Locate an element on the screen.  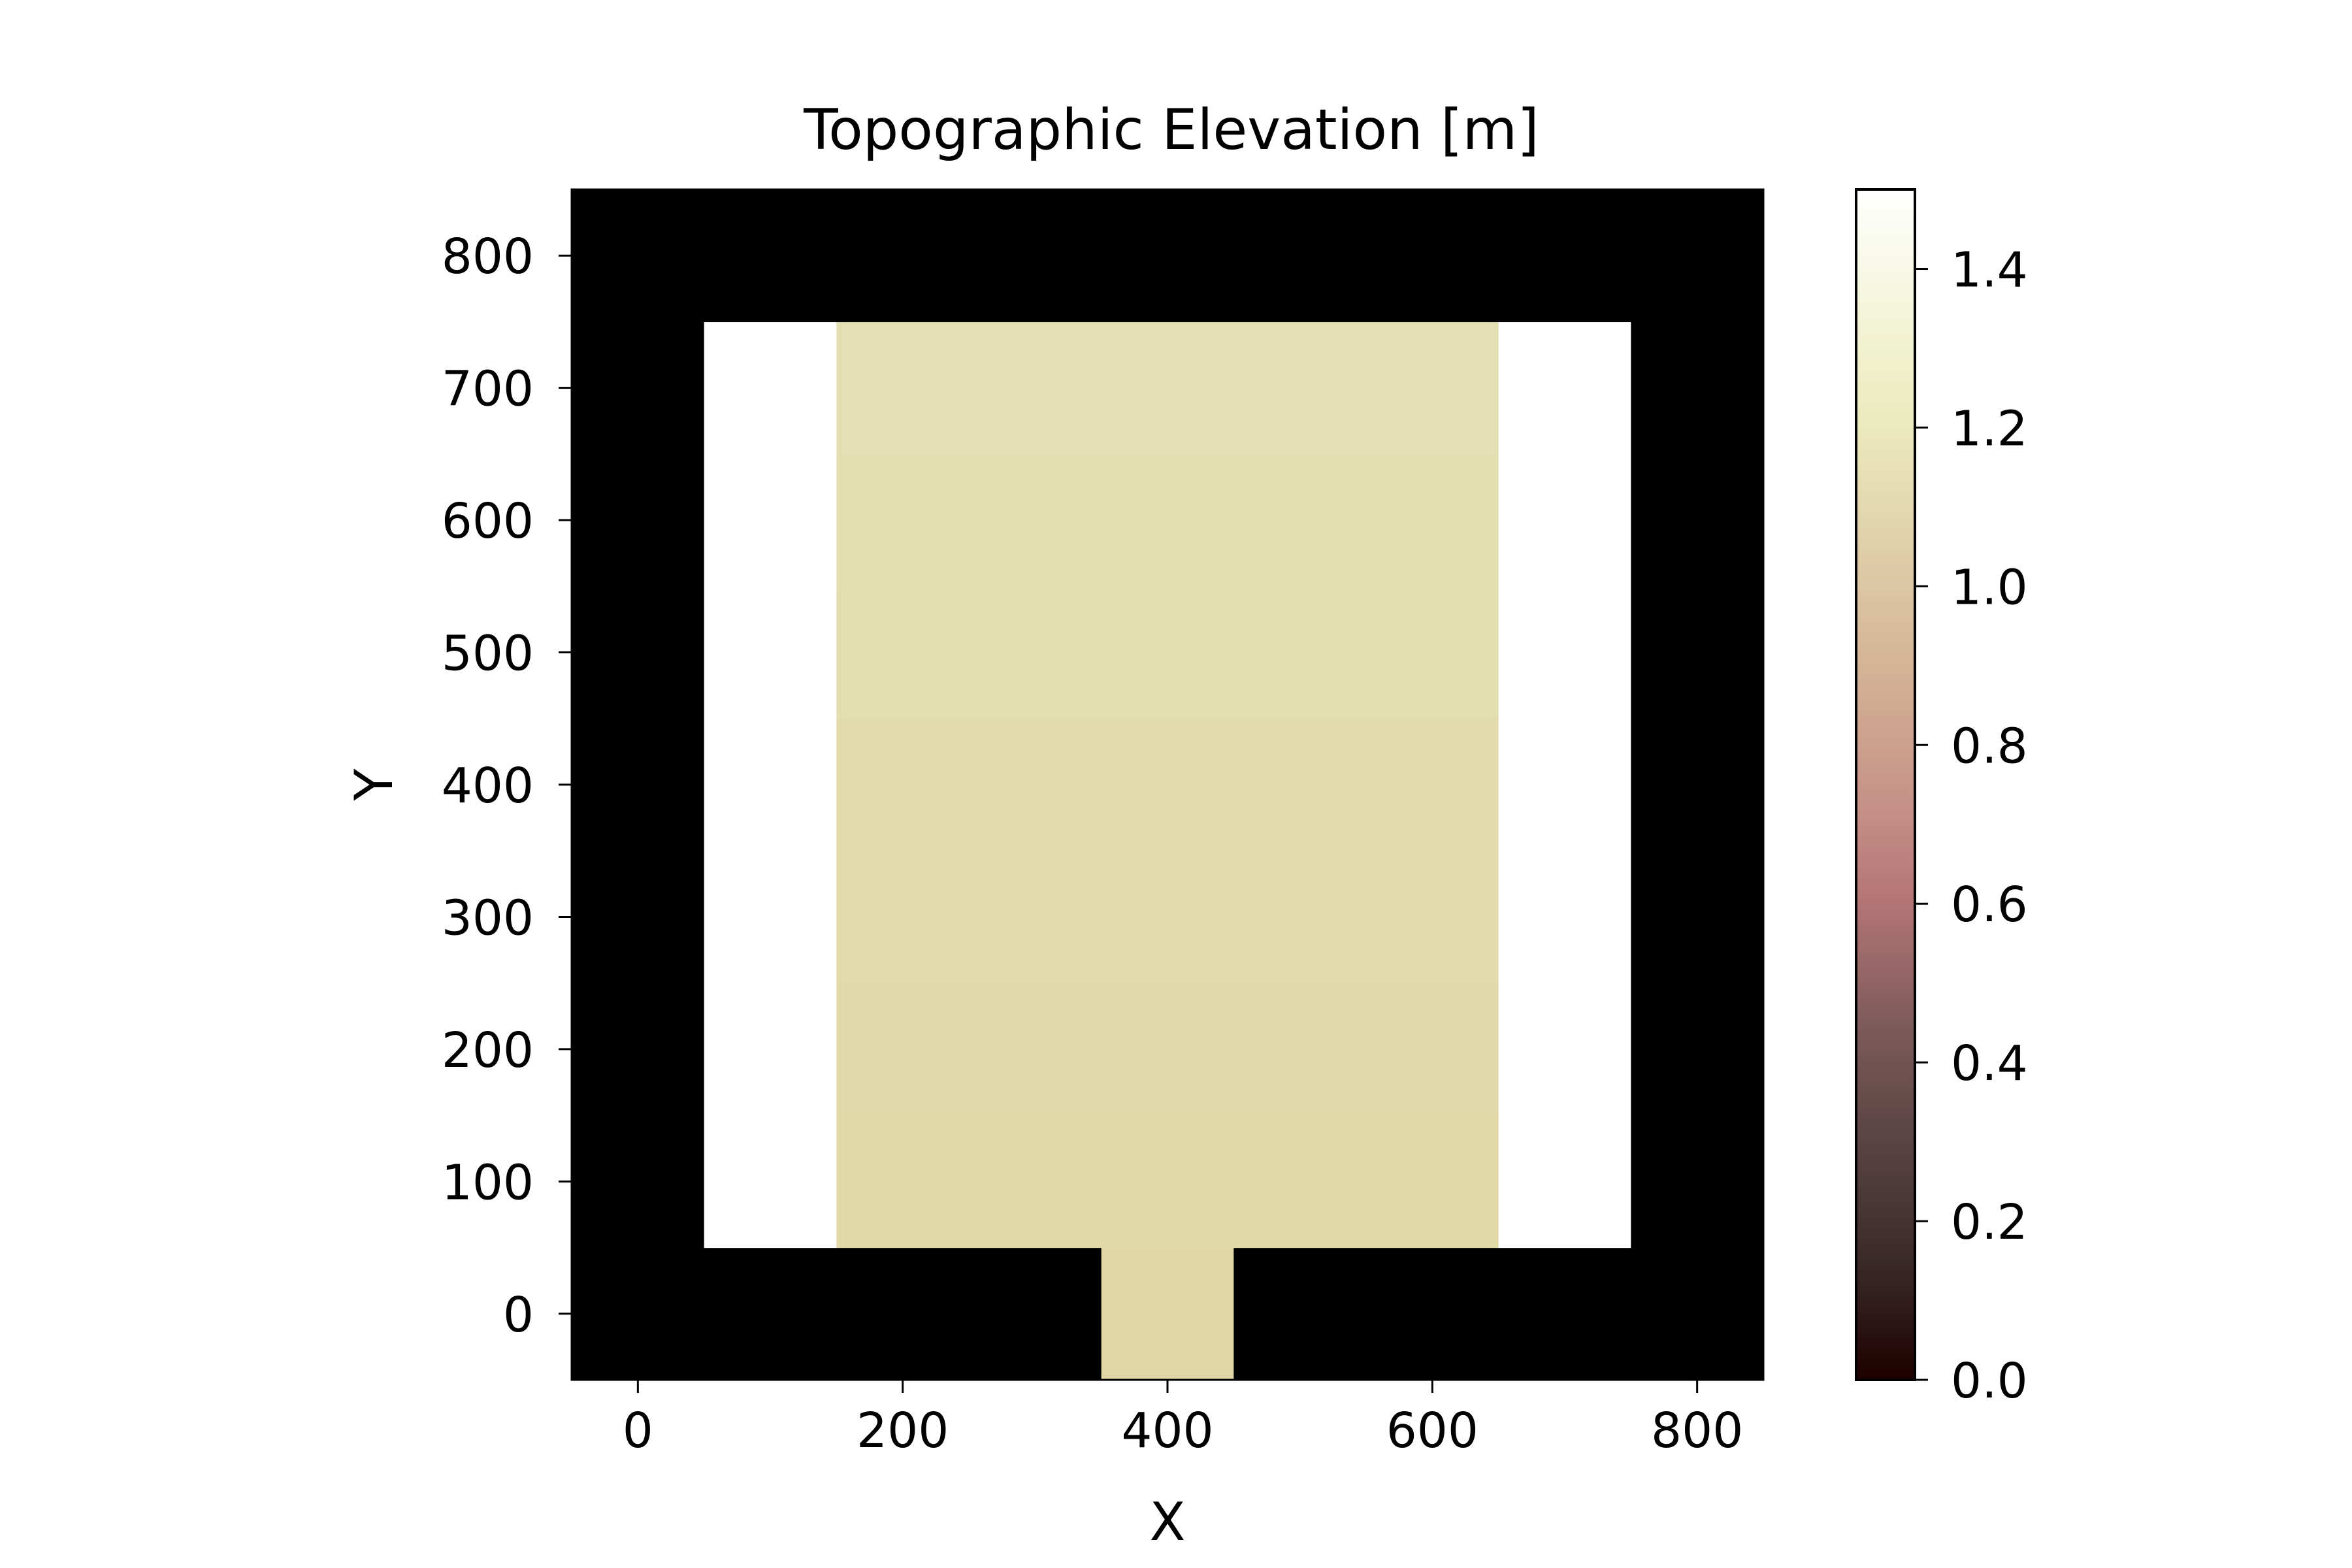
colorbar-tick-label: 1.4 is located at coordinates (1989, 270).